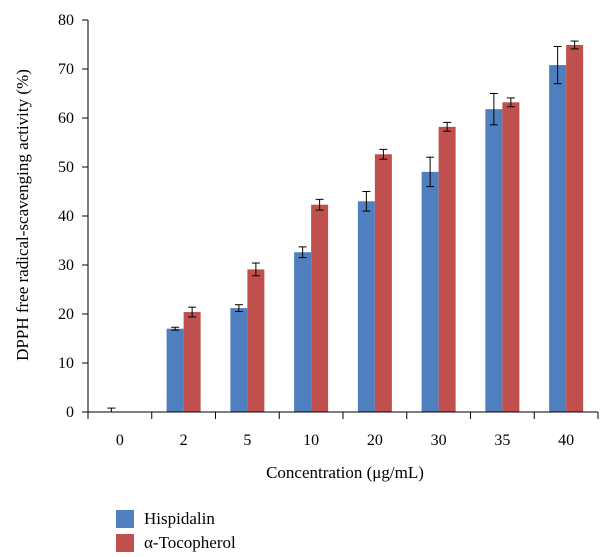 The width and height of the screenshot is (600, 557). I want to click on legend-item-tocopherol: α-Tocopherol, so click(176, 543).